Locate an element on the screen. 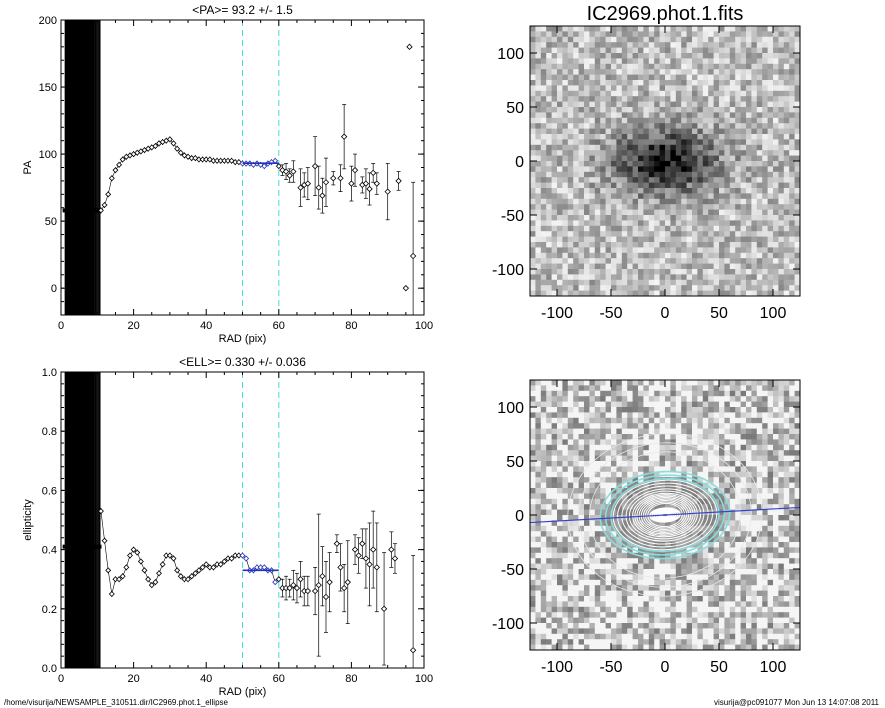 This screenshot has width=885, height=708. inner-data-point is located at coordinates (99, 546).